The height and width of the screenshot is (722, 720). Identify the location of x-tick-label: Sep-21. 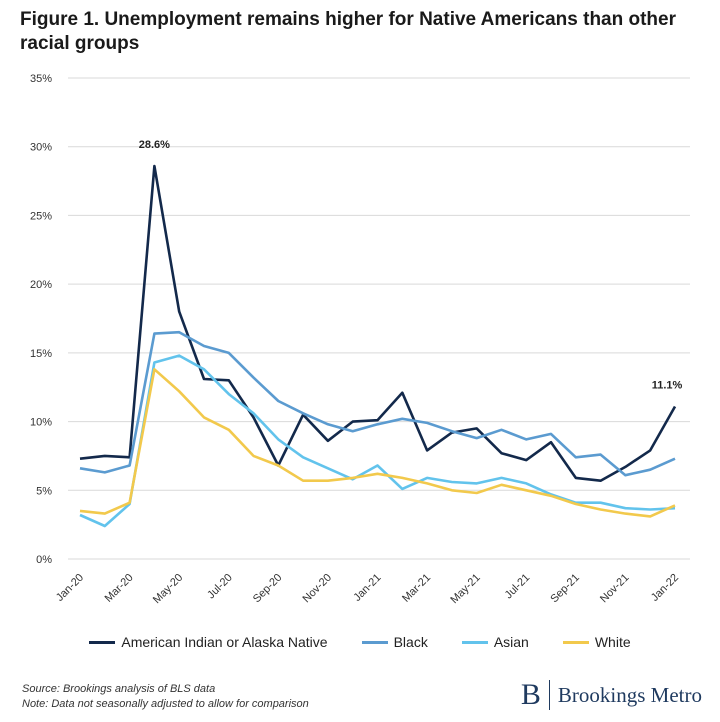
(565, 589).